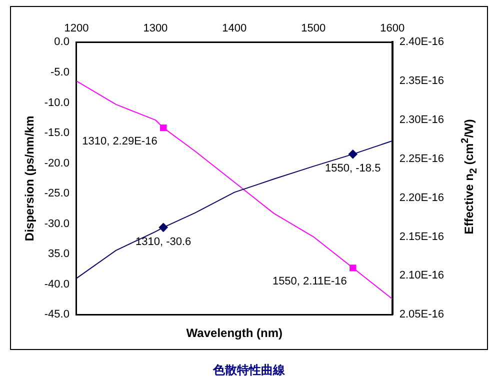 This screenshot has width=498, height=389. I want to click on data-label: 1550, 2.11E-16, so click(309, 281).